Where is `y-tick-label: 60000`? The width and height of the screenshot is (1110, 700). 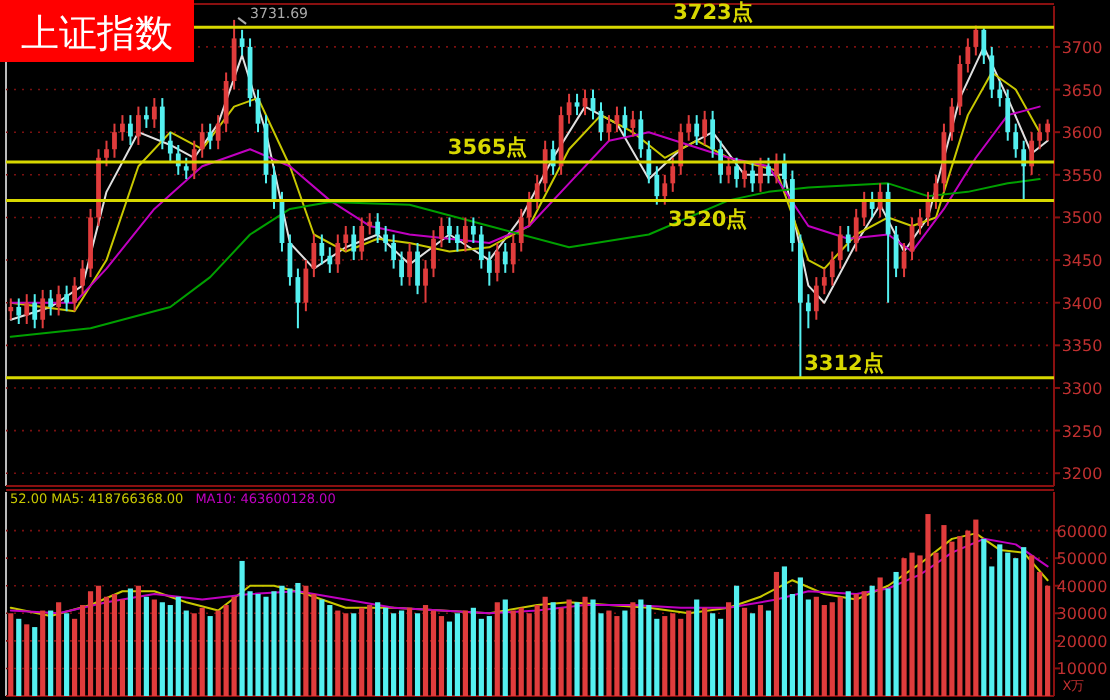 y-tick-label: 60000 is located at coordinates (1082, 531).